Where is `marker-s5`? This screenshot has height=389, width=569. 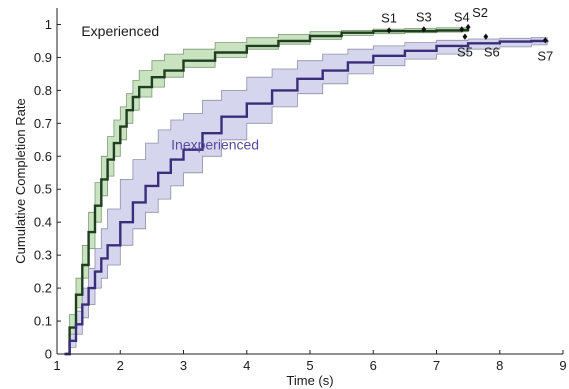
marker-s5 is located at coordinates (465, 36).